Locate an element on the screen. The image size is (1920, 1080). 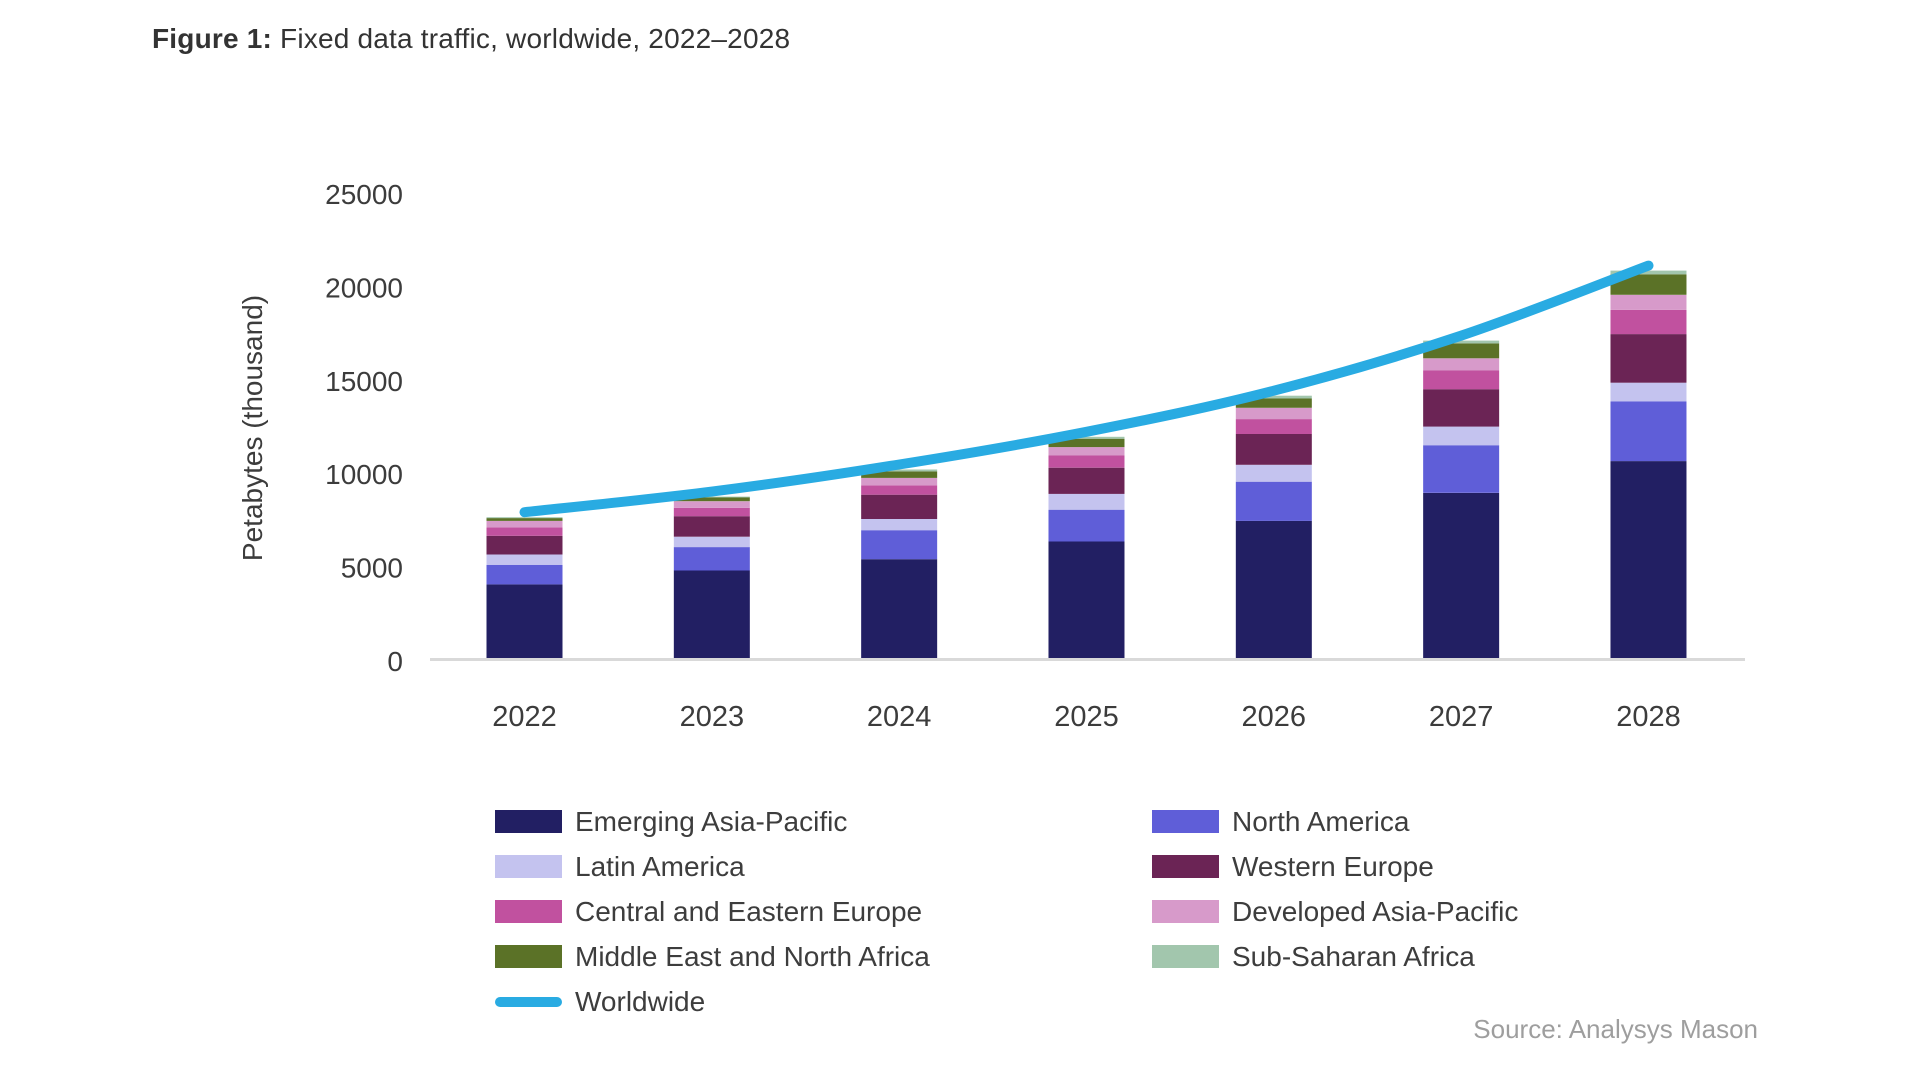
legend-item-middle-east-and-north-africa: Middle East and North Africa is located at coordinates (823, 957).